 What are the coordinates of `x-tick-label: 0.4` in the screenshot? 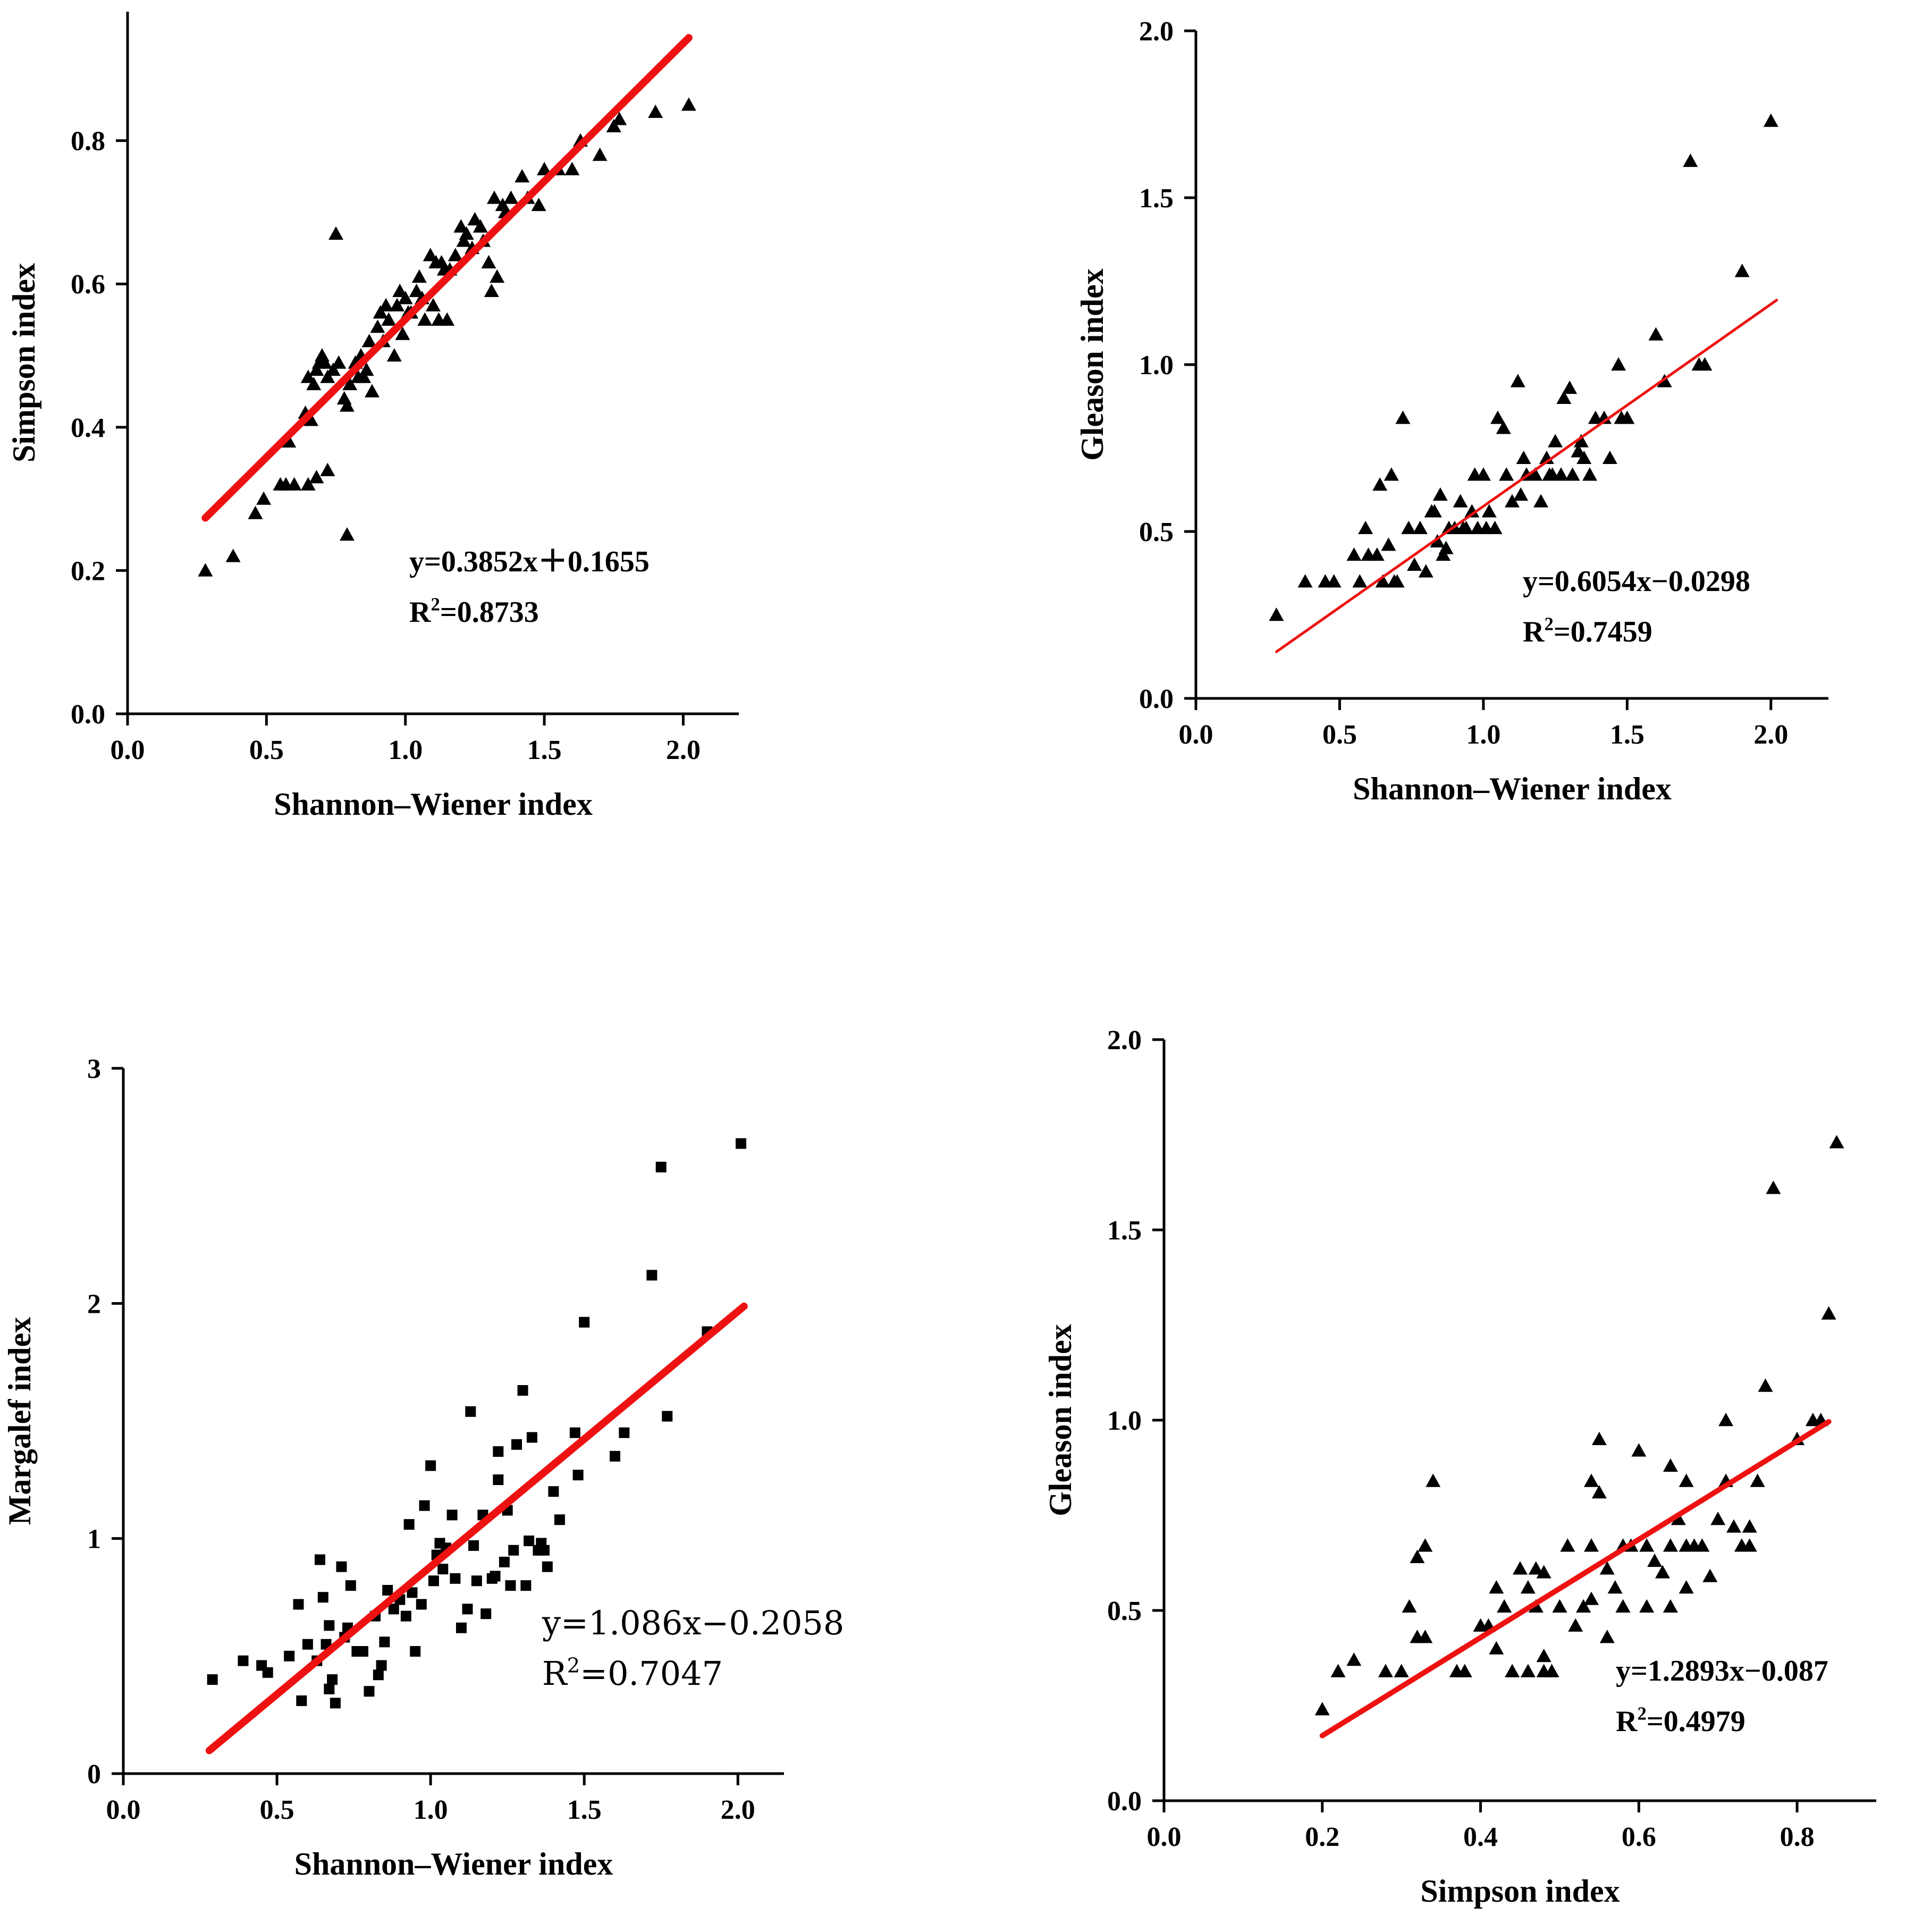 It's located at (1480, 1837).